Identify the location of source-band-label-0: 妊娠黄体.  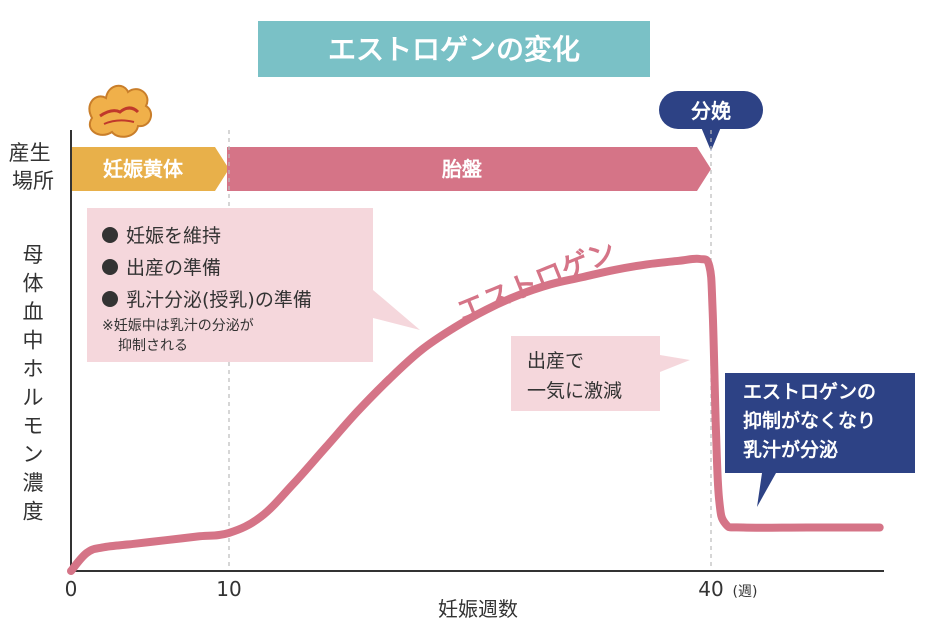
(143, 169).